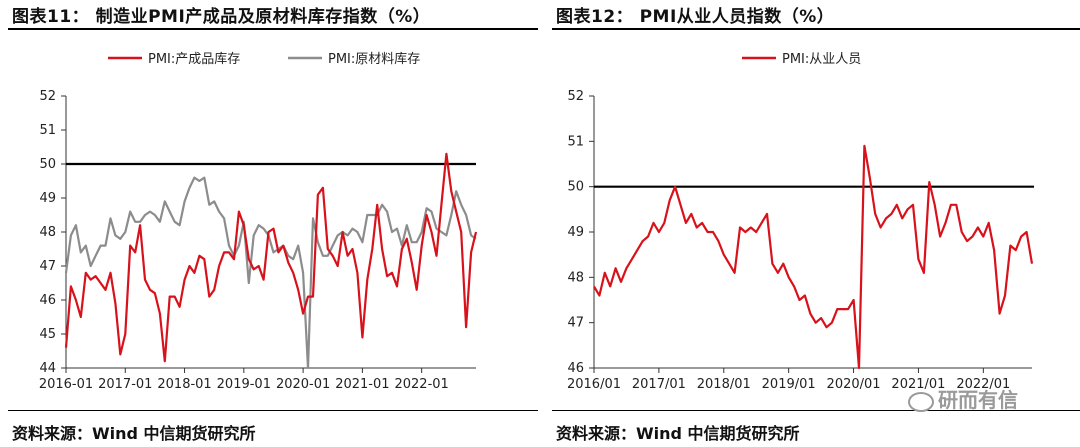  I want to click on x-tick-label: 2016/01, so click(594, 384).